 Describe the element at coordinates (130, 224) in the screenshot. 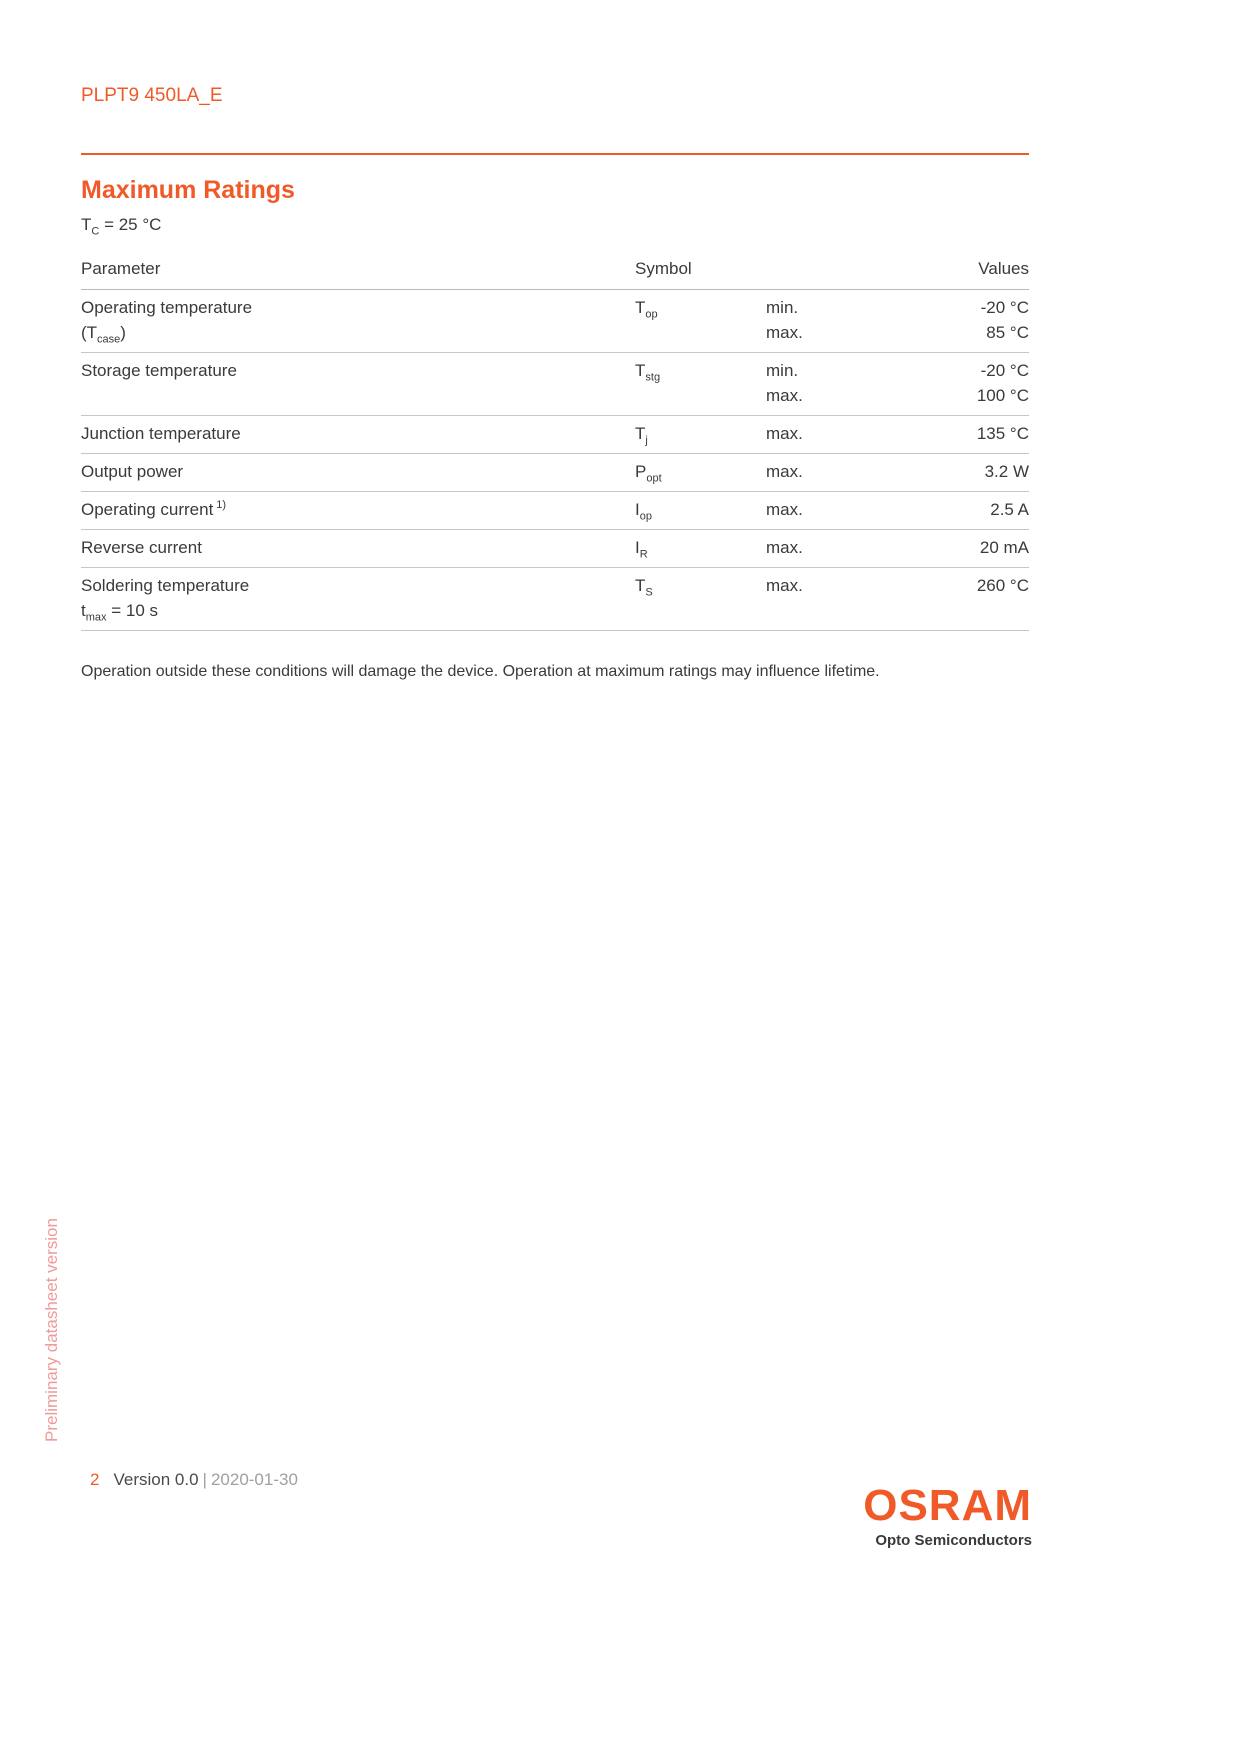

I see `condition-value: = 25 °C` at that location.